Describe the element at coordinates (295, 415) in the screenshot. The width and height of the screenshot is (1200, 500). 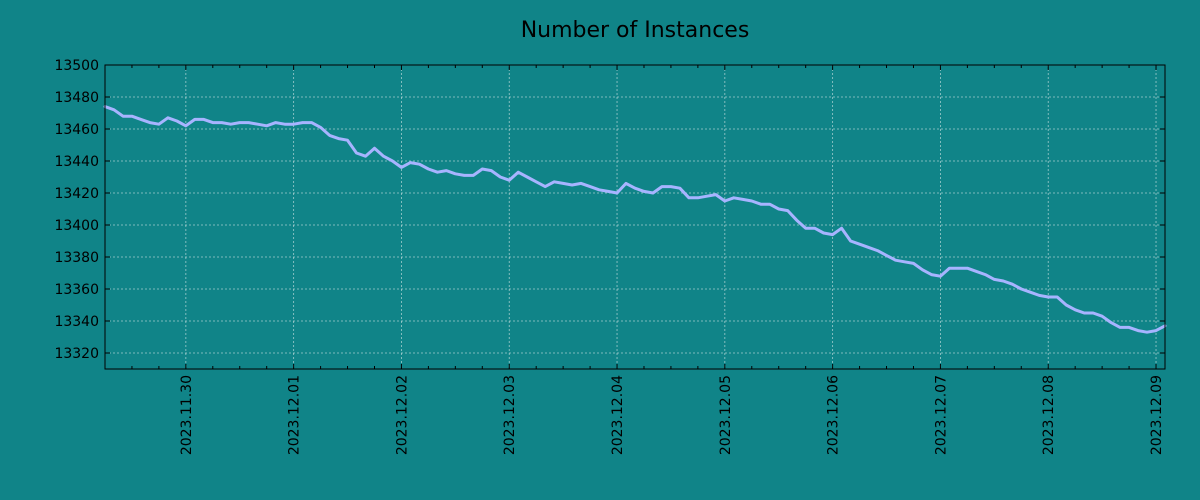
I see `x-tick-label: 2023.12.01` at that location.